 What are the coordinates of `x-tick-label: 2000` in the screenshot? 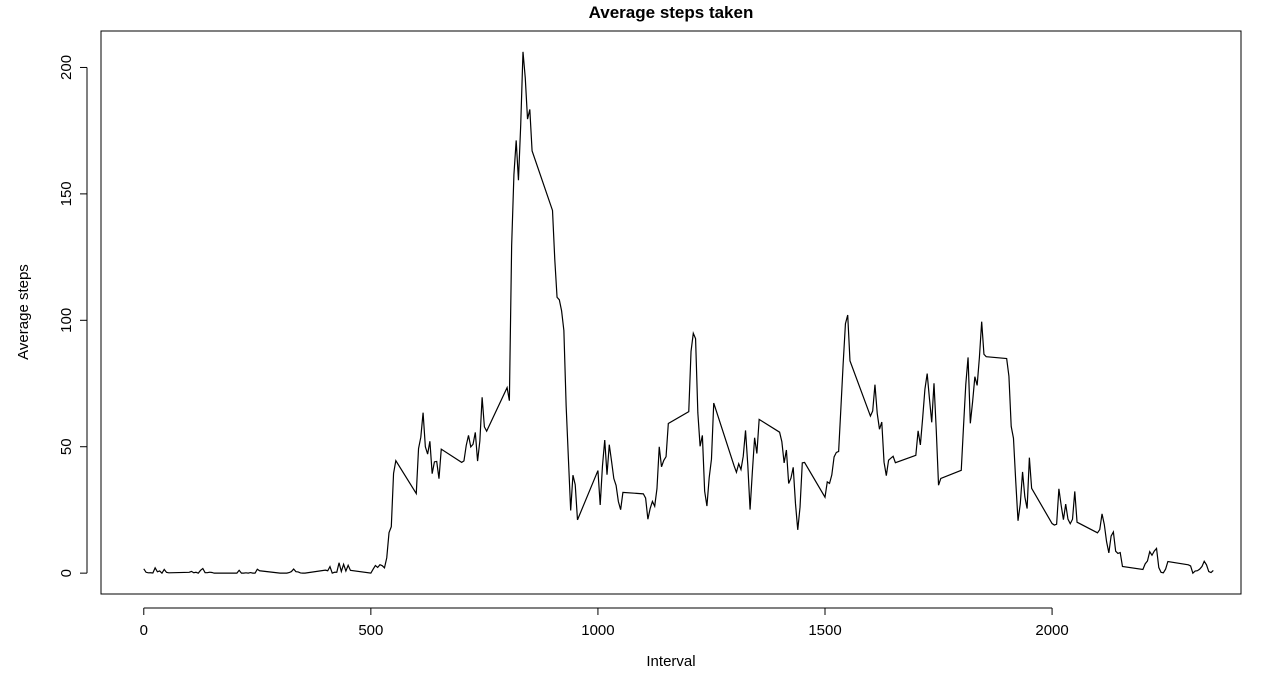 It's located at (1051, 630).